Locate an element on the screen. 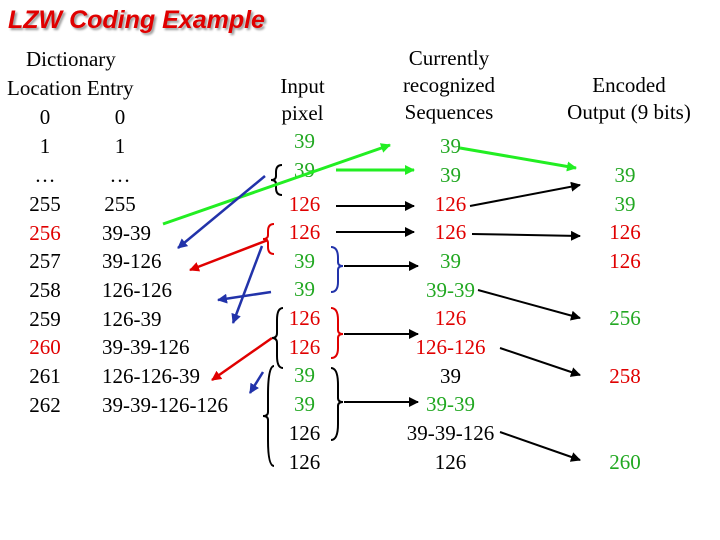 The width and height of the screenshot is (720, 540). dictionary-location: 260 is located at coordinates (45, 347).